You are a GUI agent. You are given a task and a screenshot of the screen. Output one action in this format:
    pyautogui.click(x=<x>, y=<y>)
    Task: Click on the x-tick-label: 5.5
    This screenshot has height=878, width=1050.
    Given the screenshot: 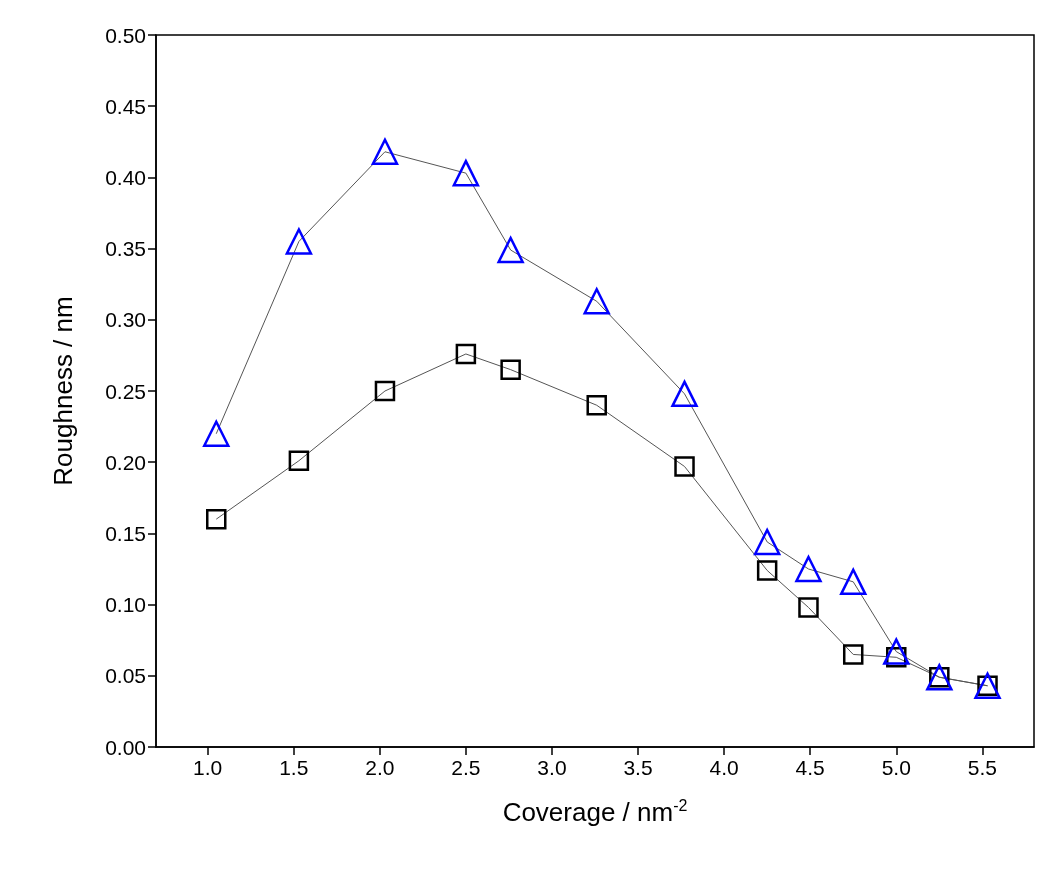 What is the action you would take?
    pyautogui.click(x=982, y=767)
    